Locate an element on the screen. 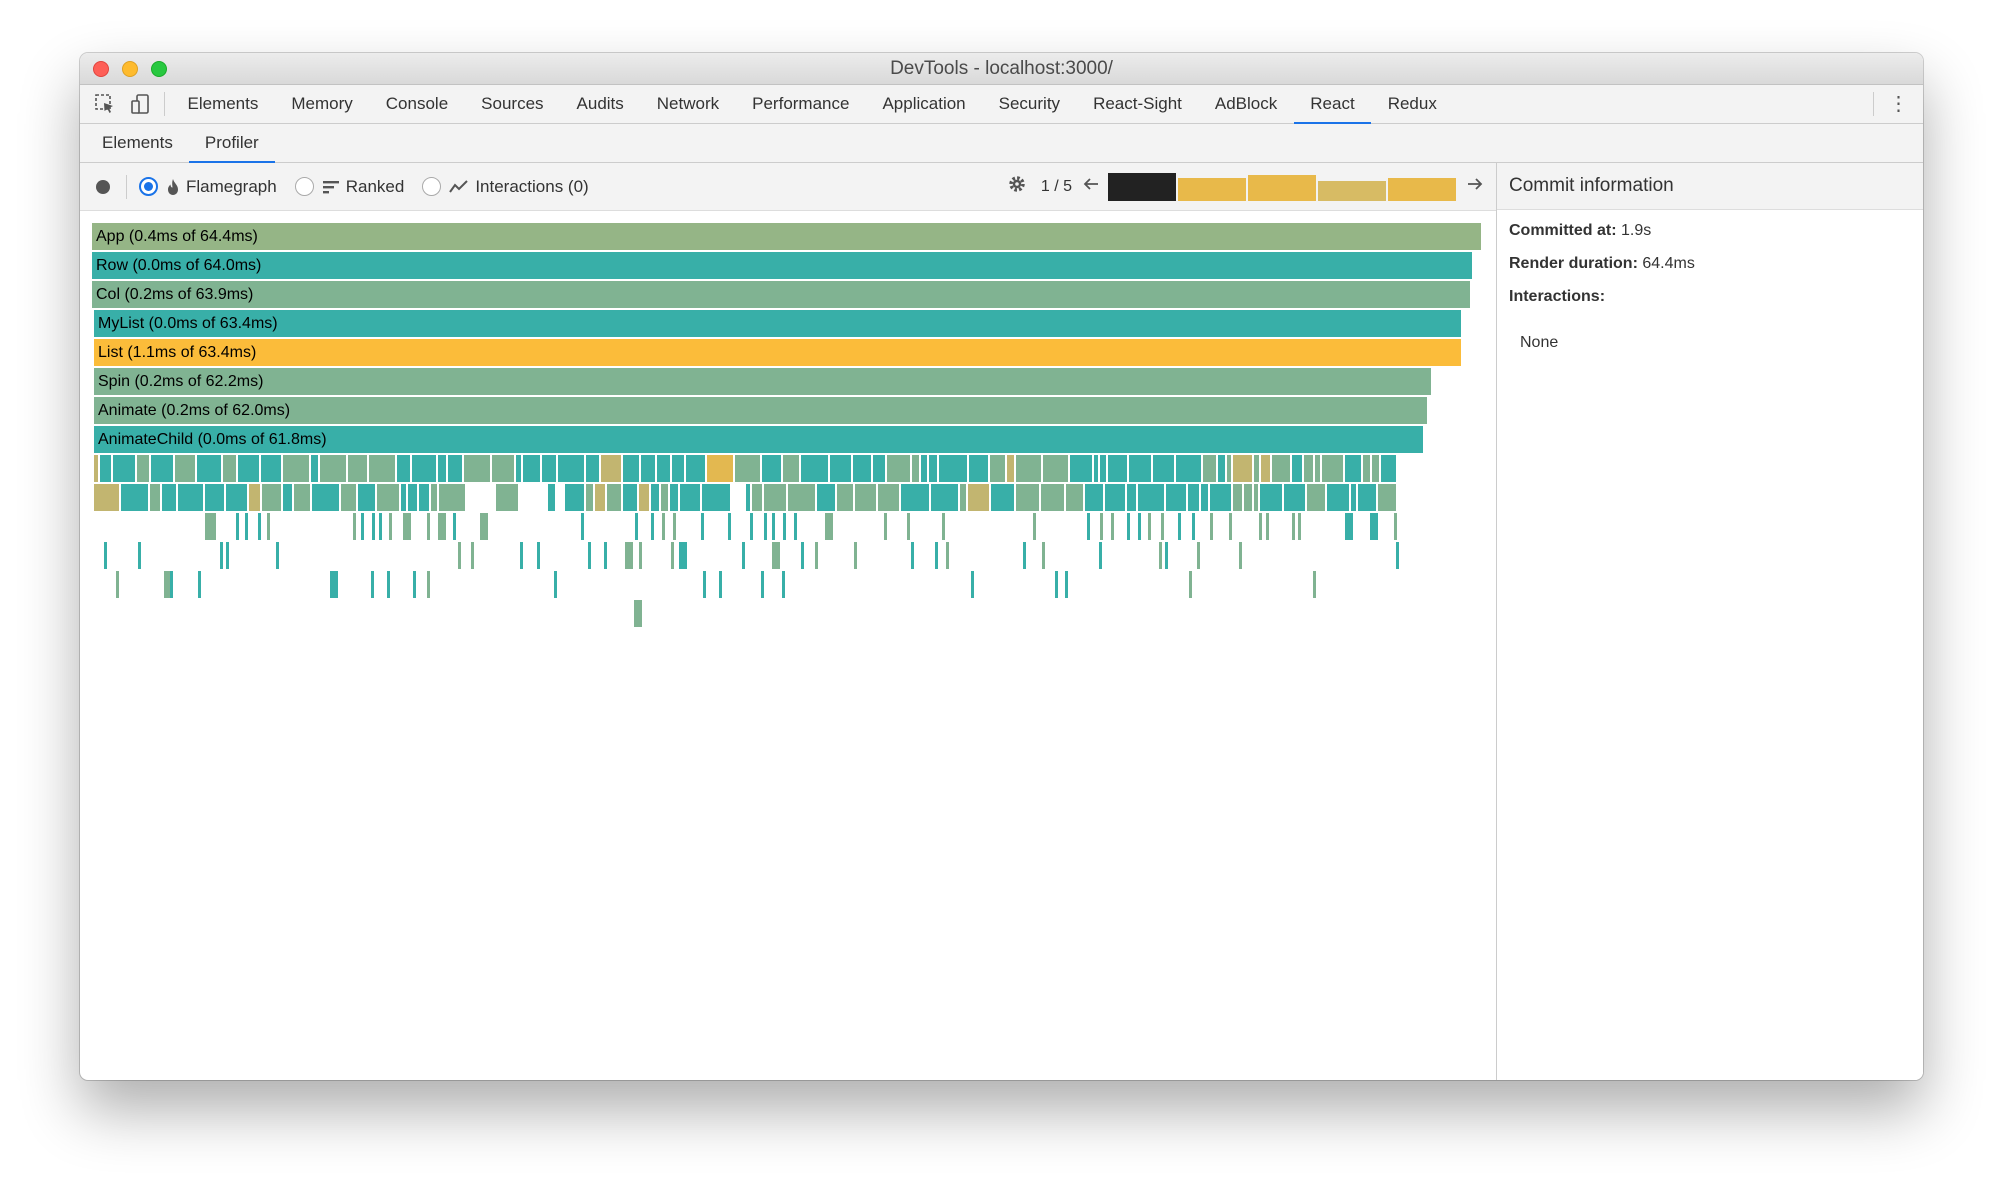 The image size is (2000, 1185). tab-performance: Performance is located at coordinates (801, 103).